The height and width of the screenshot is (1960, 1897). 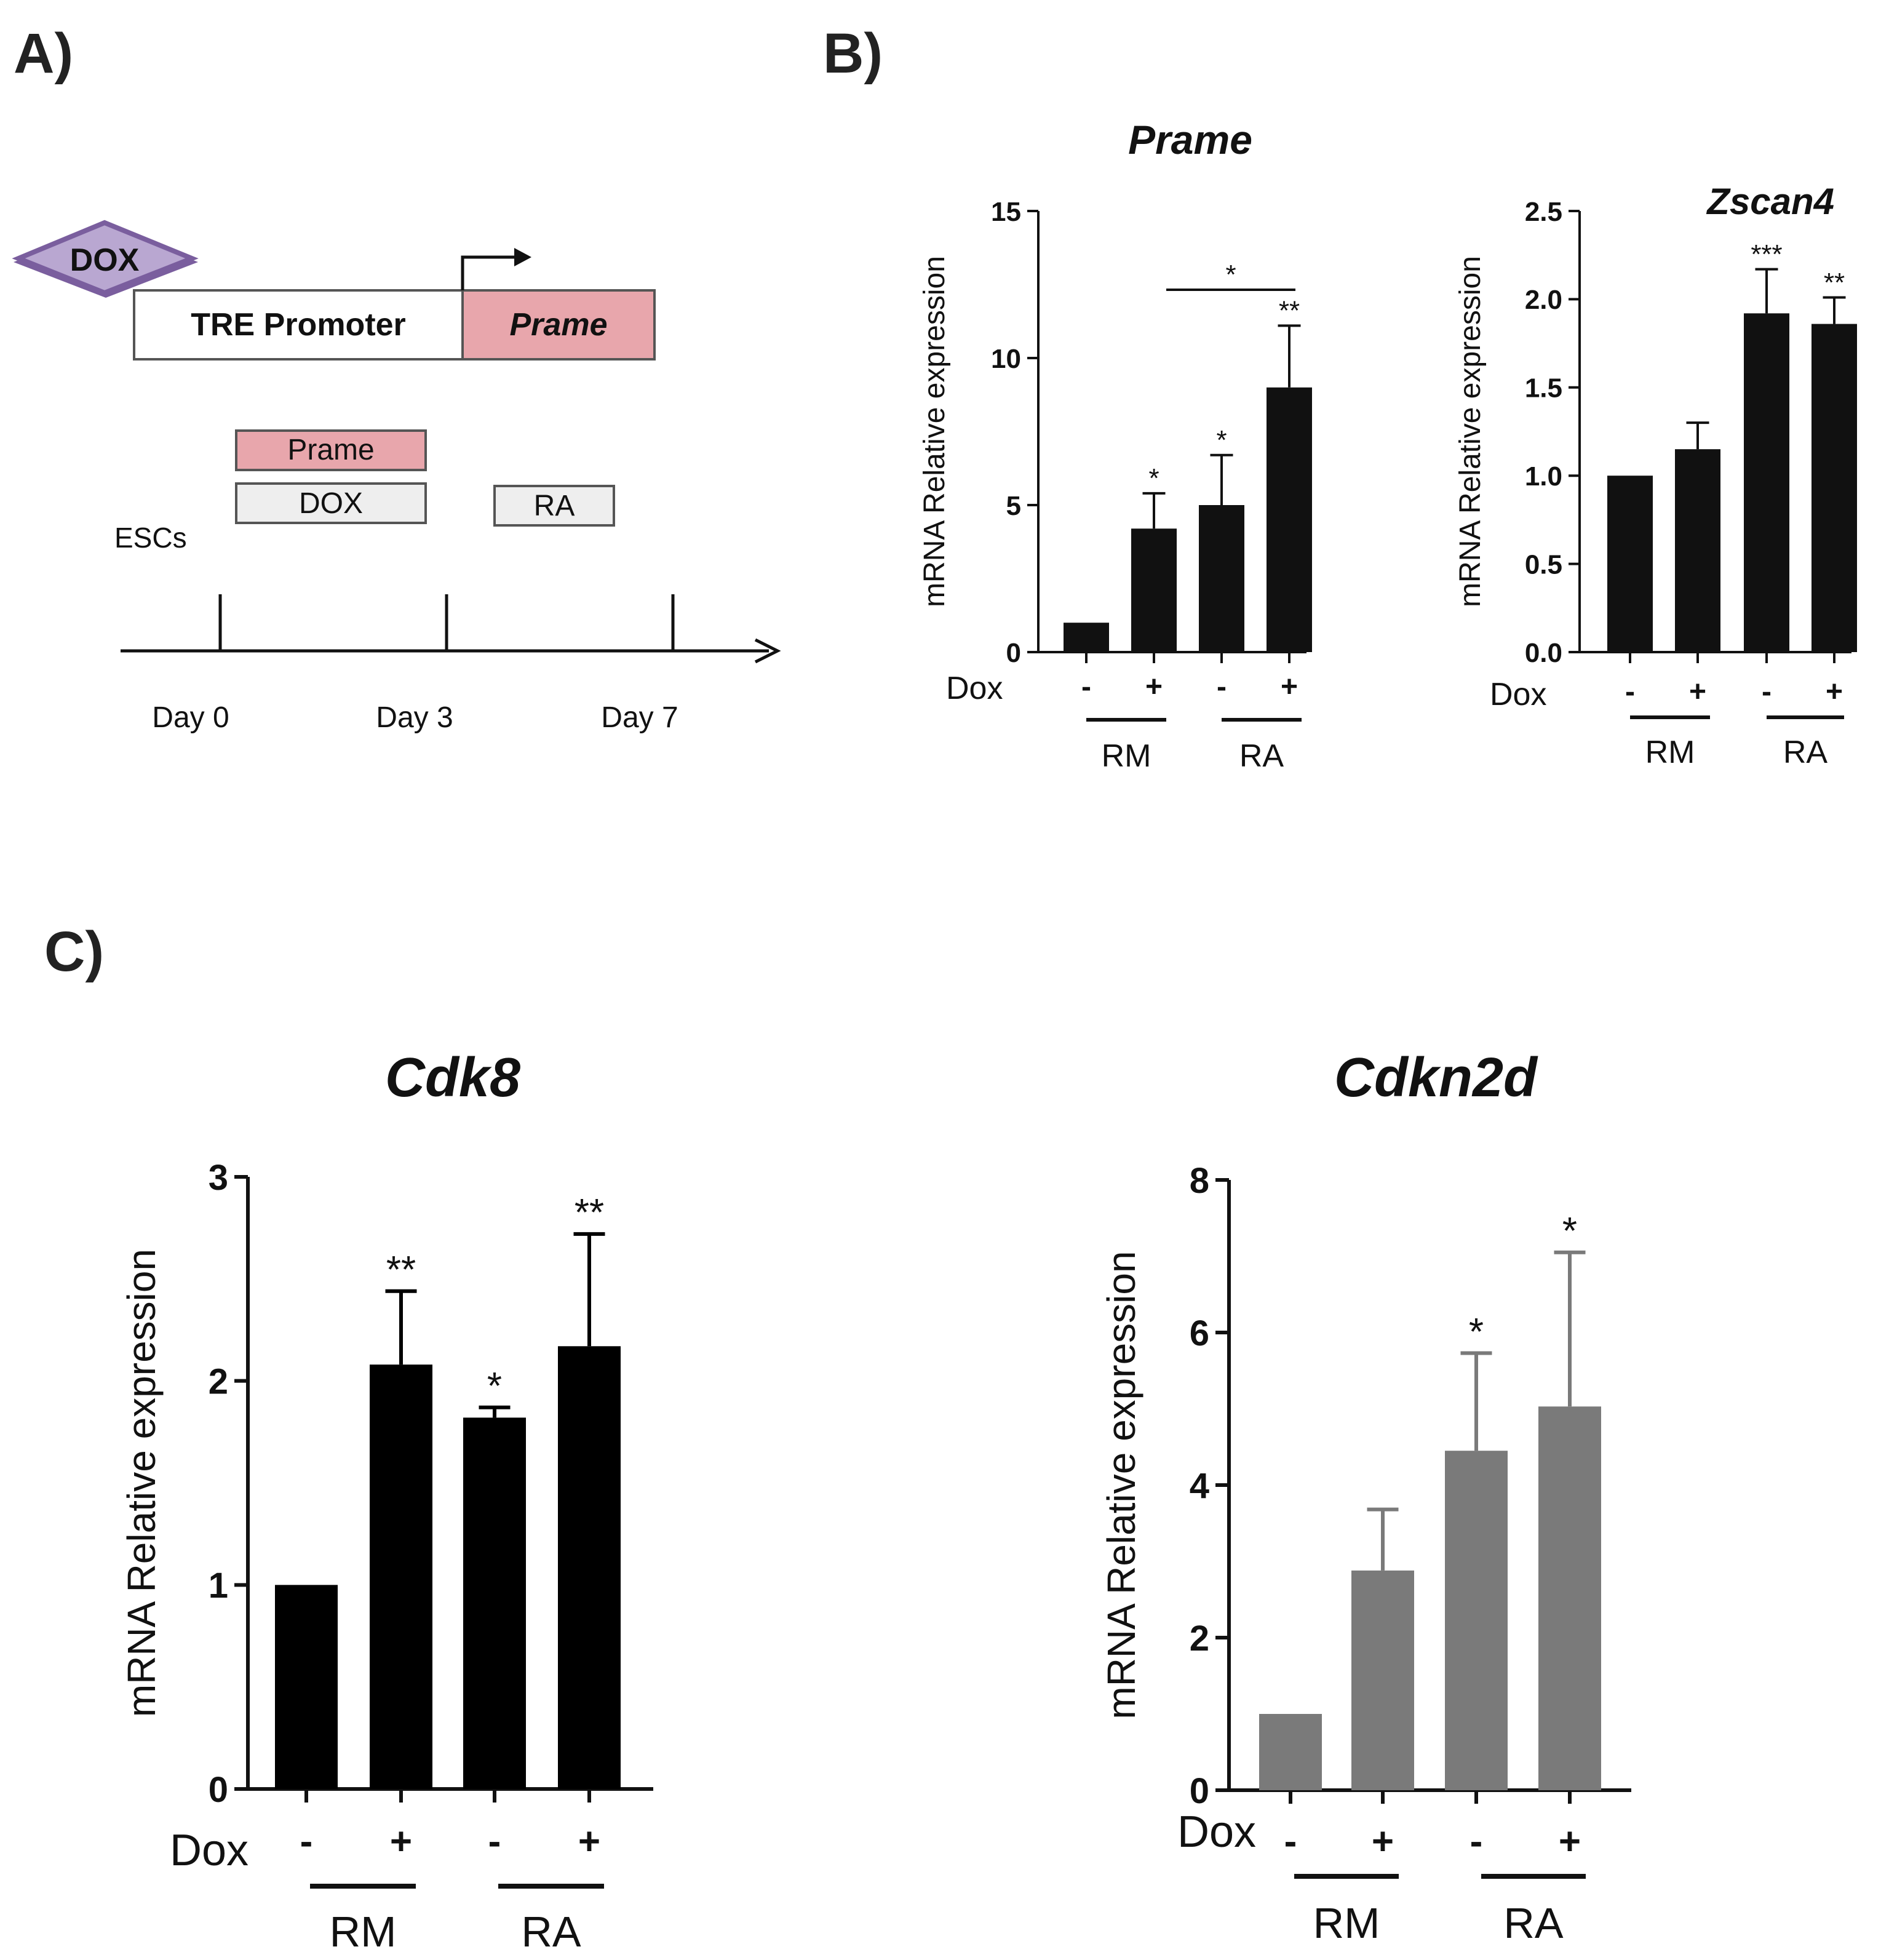 What do you see at coordinates (1569, 1231) in the screenshot?
I see `significance-3: *` at bounding box center [1569, 1231].